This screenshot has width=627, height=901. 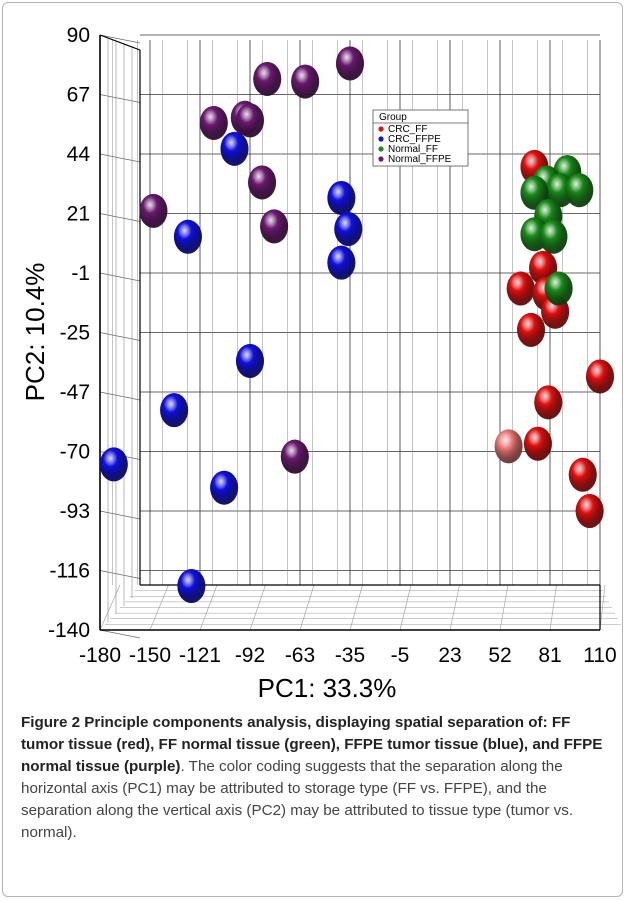 I want to click on legend-entry: Normal_FF, so click(x=413, y=149).